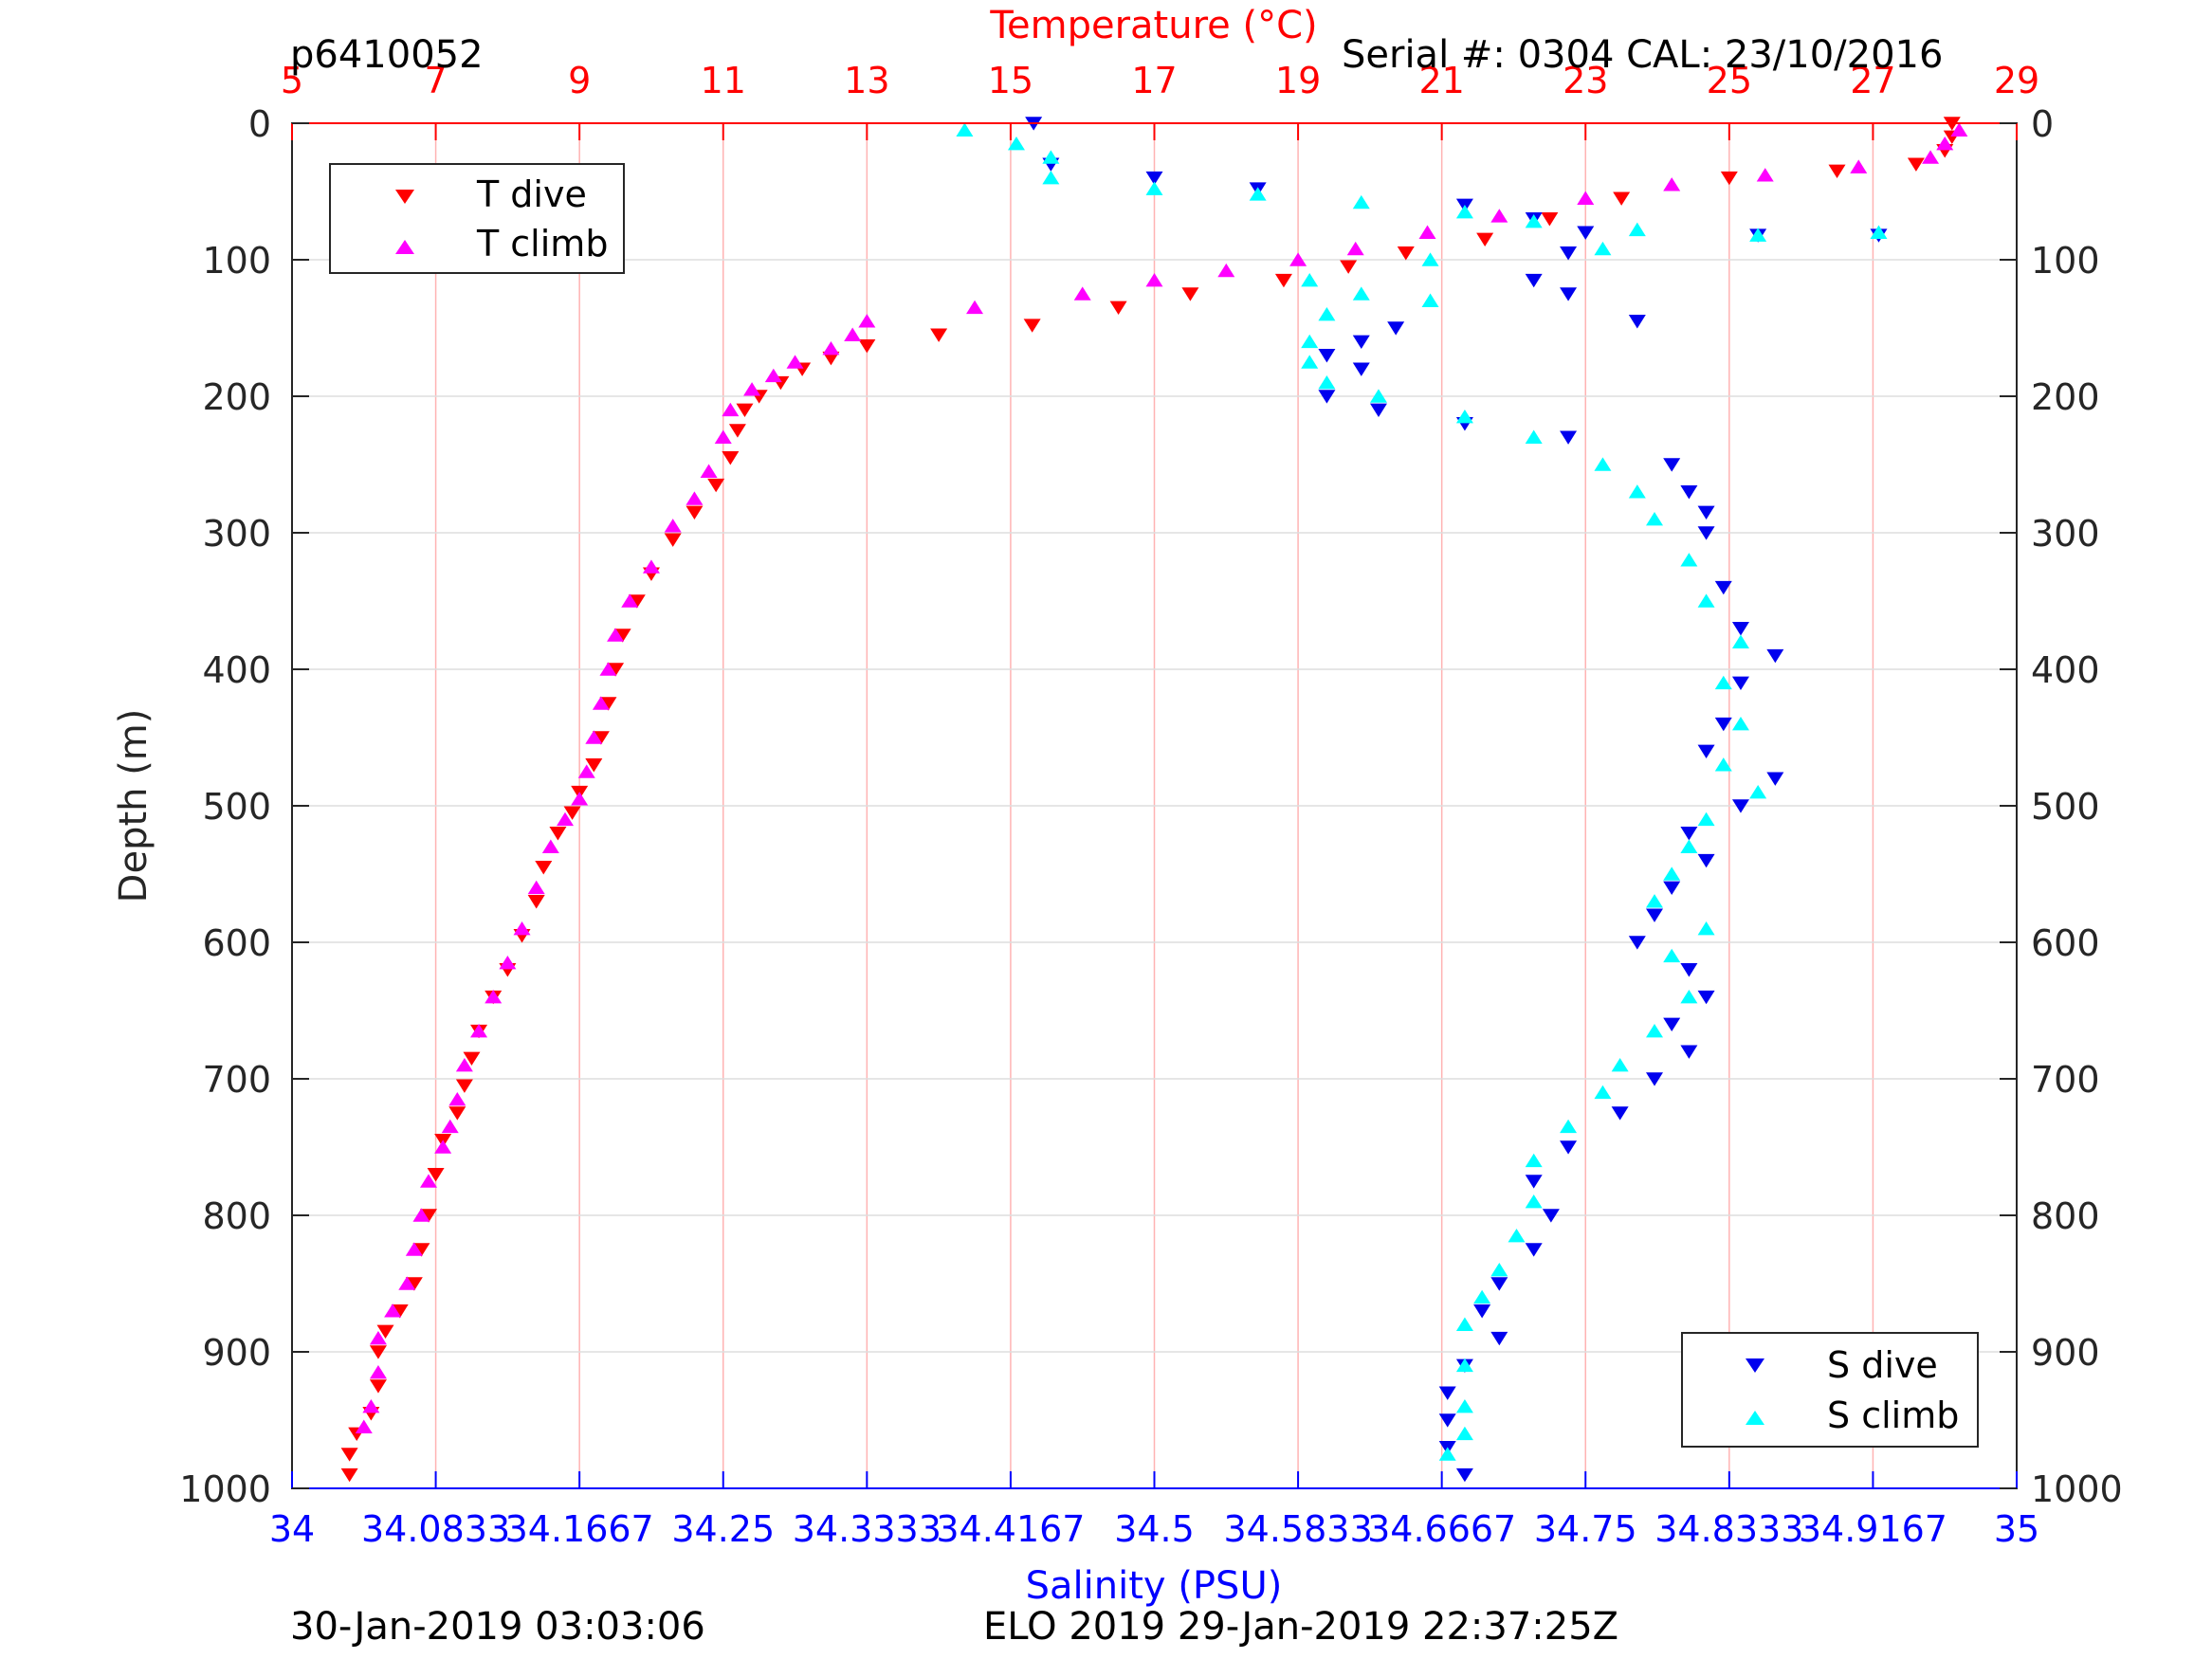 The image size is (2212, 1659). Describe the element at coordinates (531, 194) in the screenshot. I see `legend-t-dive-label: T dive` at that location.